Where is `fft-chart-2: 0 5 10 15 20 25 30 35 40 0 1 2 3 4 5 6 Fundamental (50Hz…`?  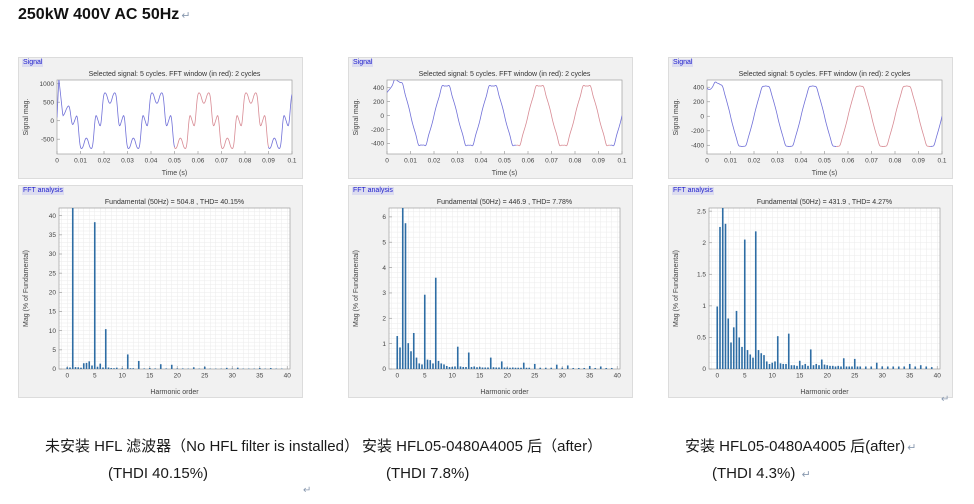 fft-chart-2: 0 5 10 15 20 25 30 35 40 0 1 2 3 4 5 6 Fundamental (50Hz… is located at coordinates (490, 298).